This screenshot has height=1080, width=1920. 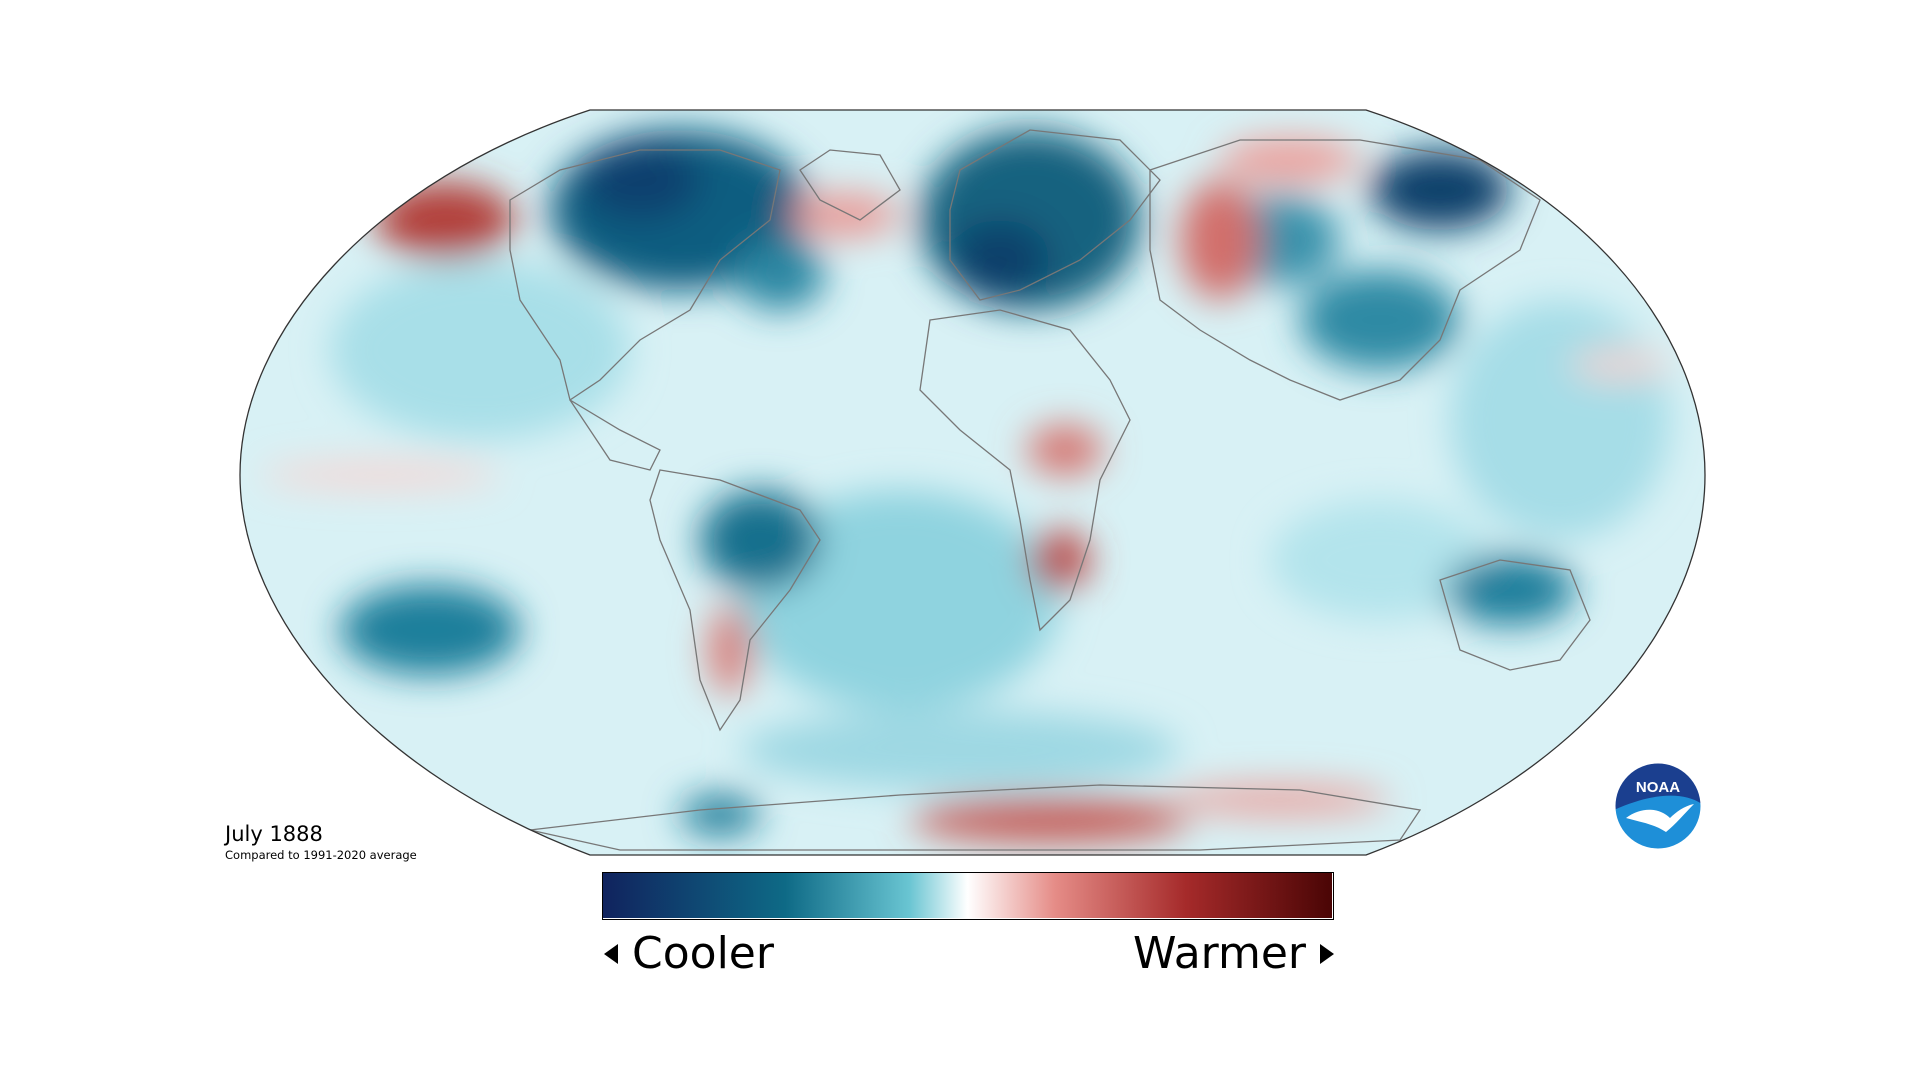 What do you see at coordinates (1220, 240) in the screenshot?
I see `west-siberia-warm` at bounding box center [1220, 240].